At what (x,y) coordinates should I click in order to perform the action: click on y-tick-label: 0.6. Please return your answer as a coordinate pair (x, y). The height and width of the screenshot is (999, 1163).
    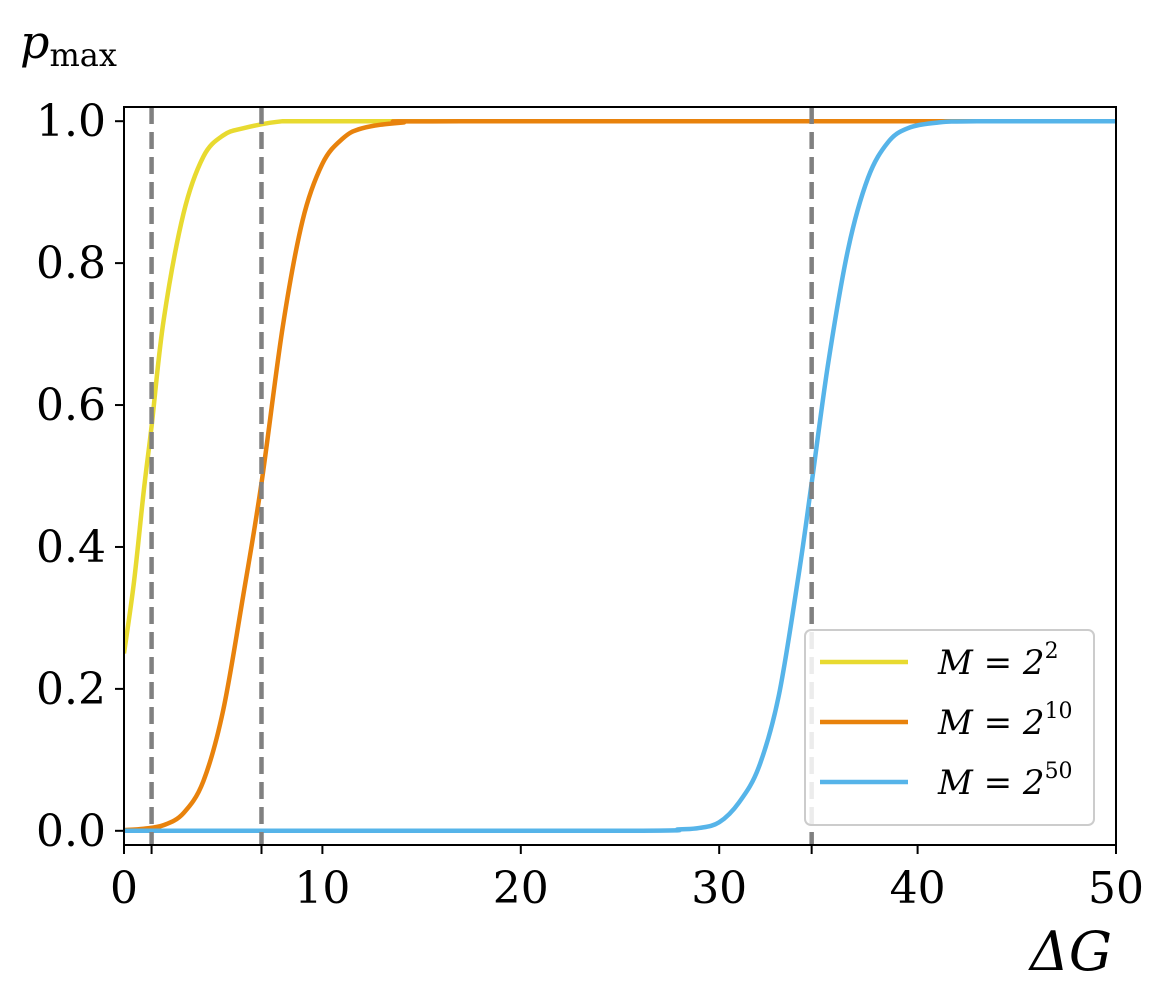
    Looking at the image, I should click on (71, 405).